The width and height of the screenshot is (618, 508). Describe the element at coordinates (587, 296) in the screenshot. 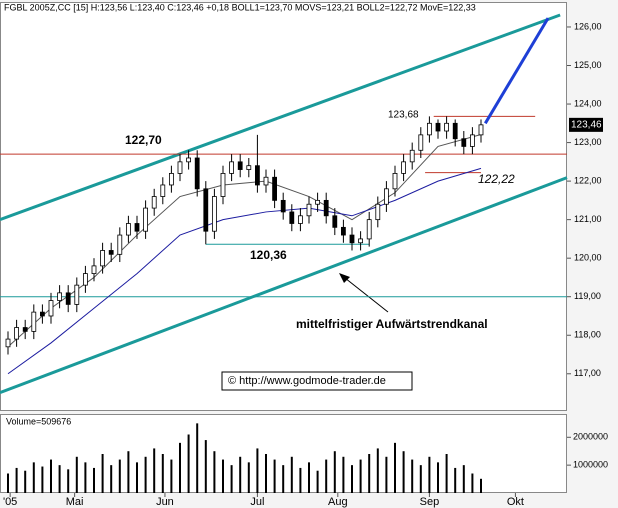

I see `y-tick-label: 119,00` at that location.